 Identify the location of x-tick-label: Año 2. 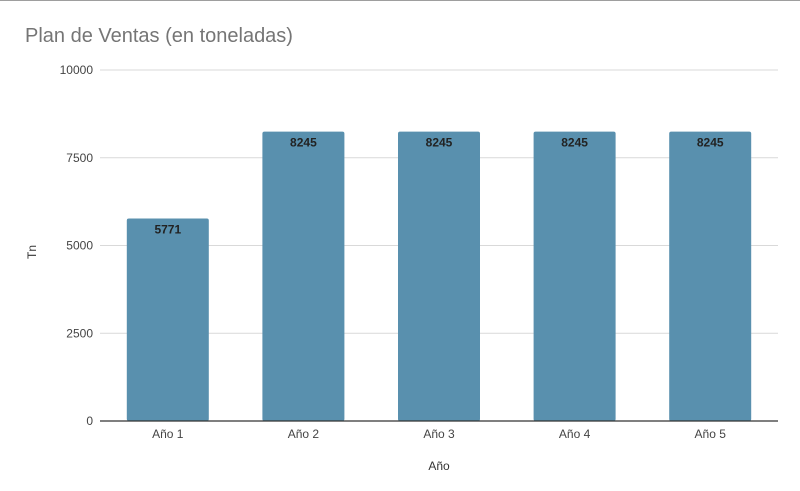
(304, 434).